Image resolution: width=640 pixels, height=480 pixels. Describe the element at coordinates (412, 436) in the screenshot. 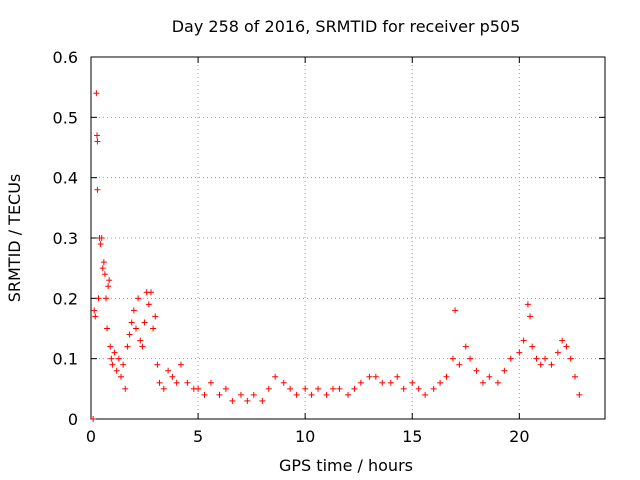

I see `x-tick-label: 15` at that location.